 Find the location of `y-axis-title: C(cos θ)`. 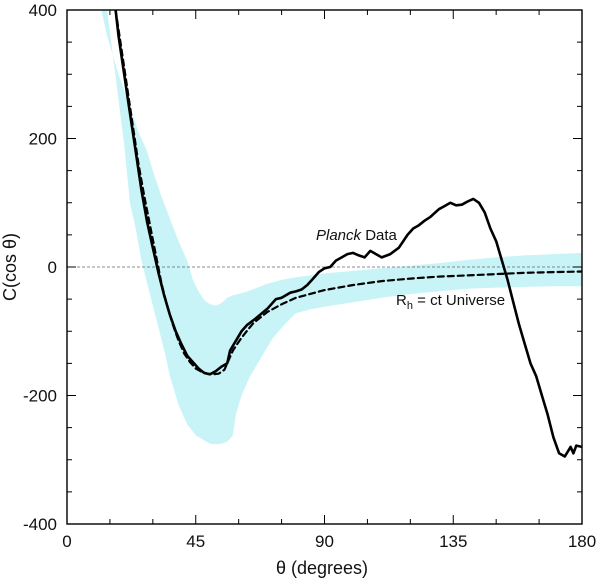

y-axis-title: C(cos θ) is located at coordinates (10, 267).